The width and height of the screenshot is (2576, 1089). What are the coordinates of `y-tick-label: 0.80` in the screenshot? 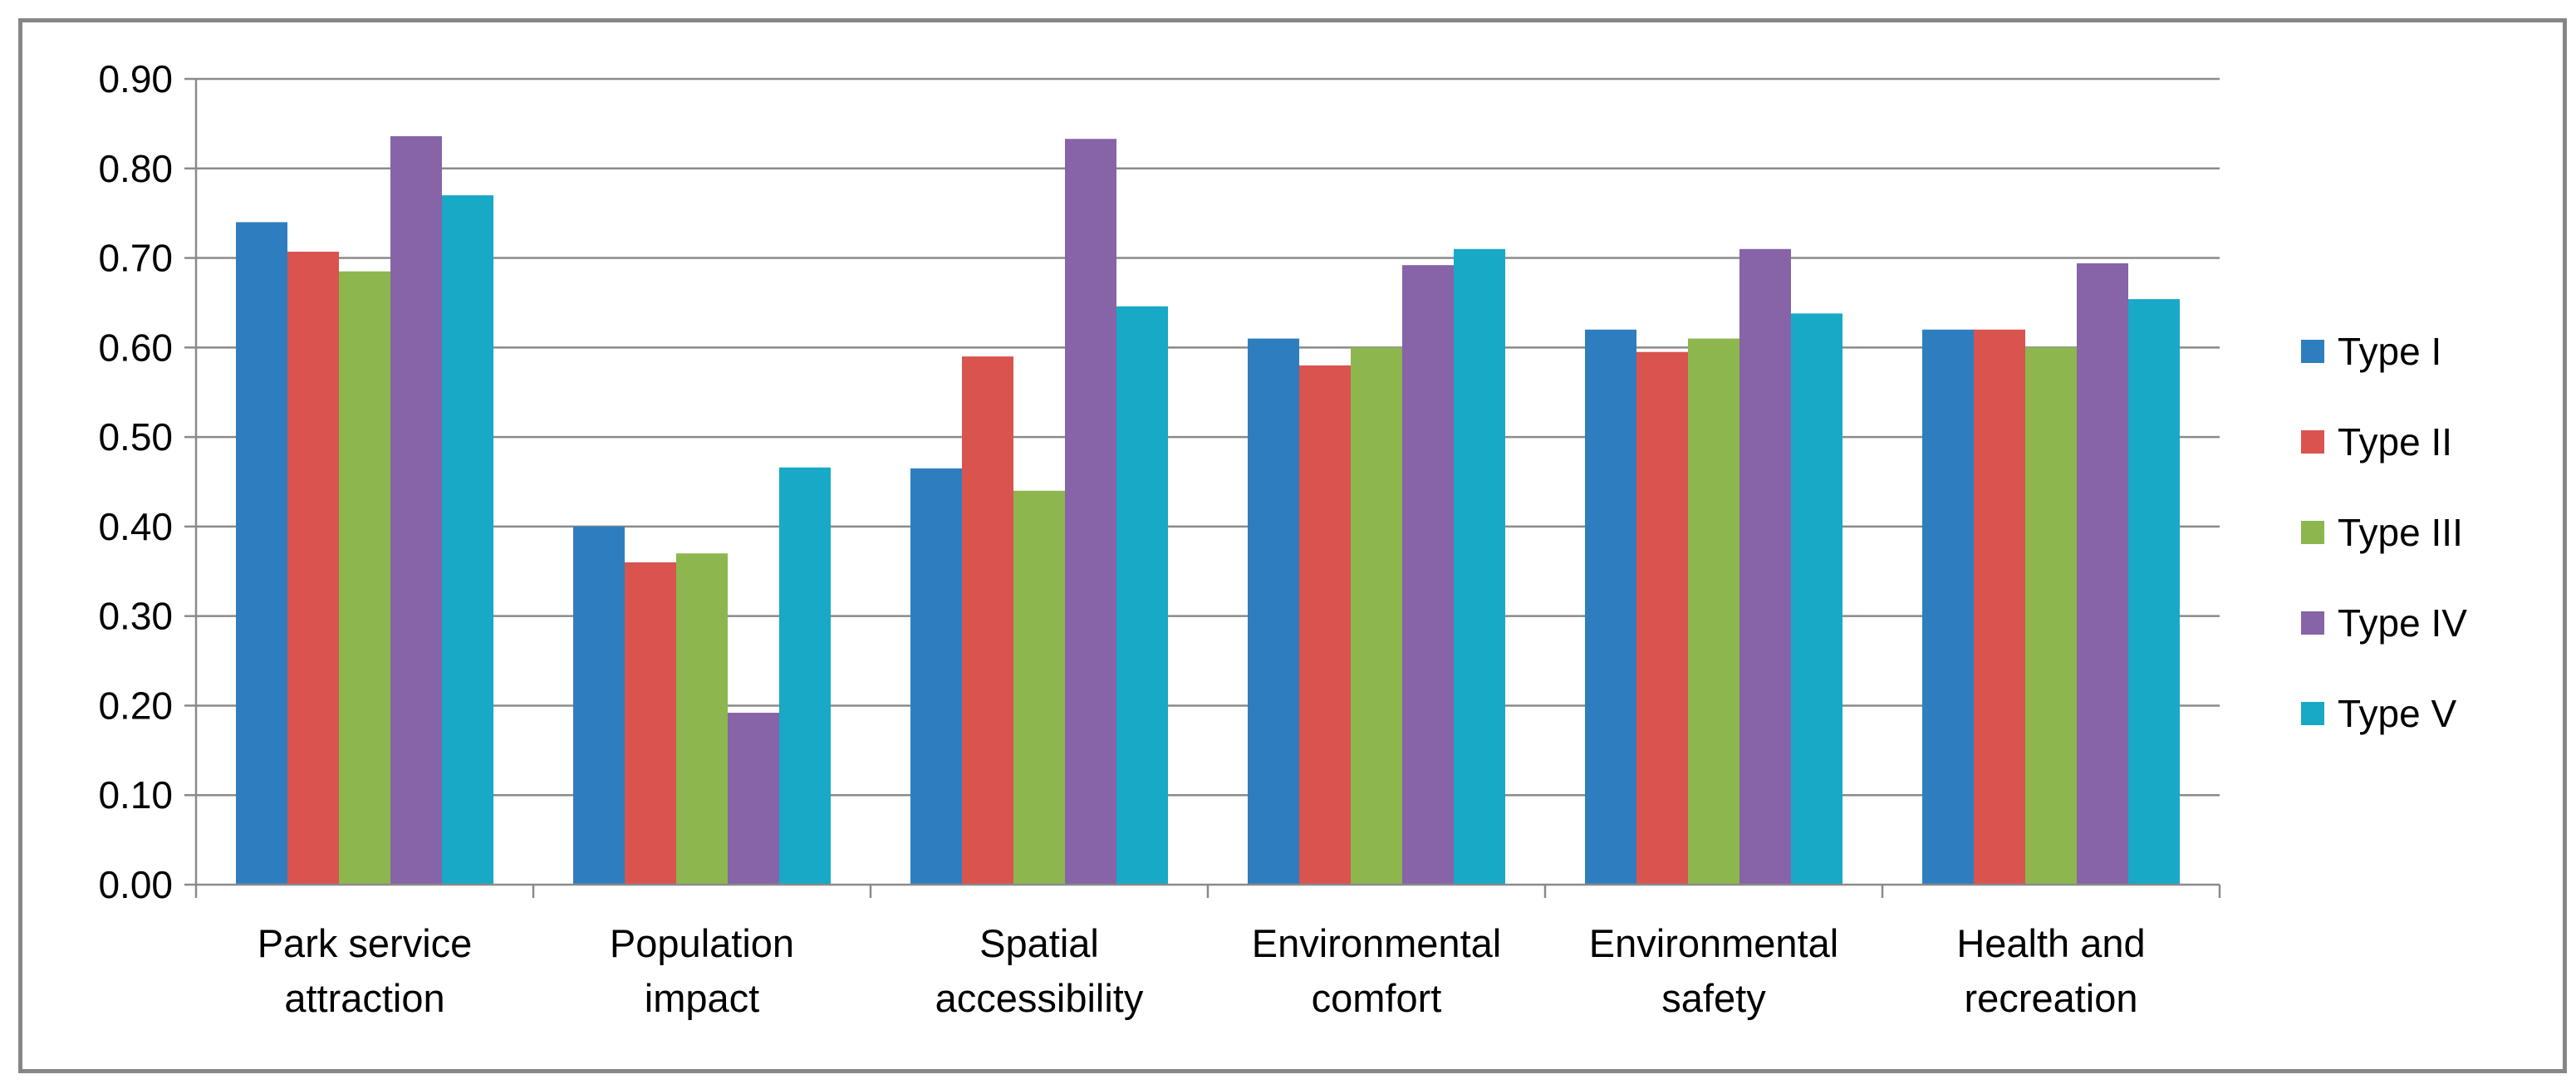 It's located at (135, 168).